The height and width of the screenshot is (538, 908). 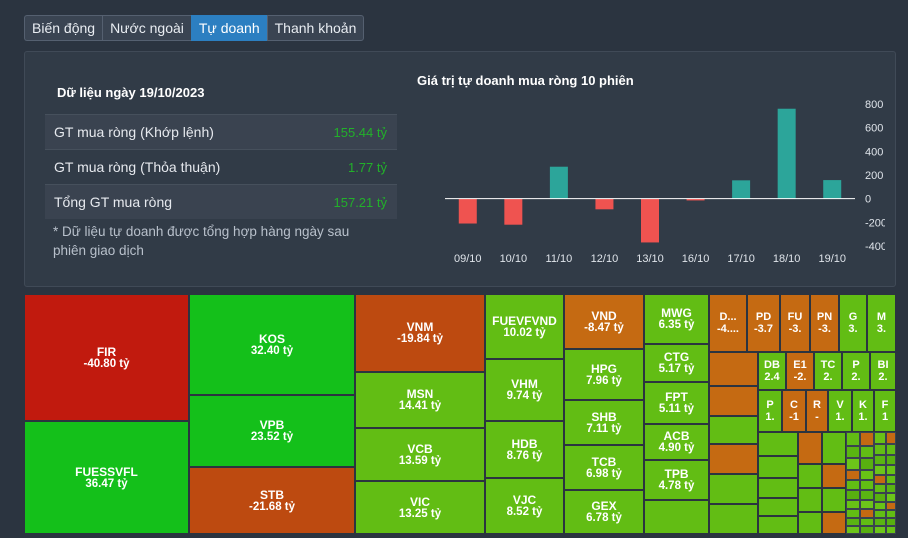 What do you see at coordinates (676, 442) in the screenshot?
I see `treemap-cell-acb: ACB 4.90 tỷ` at bounding box center [676, 442].